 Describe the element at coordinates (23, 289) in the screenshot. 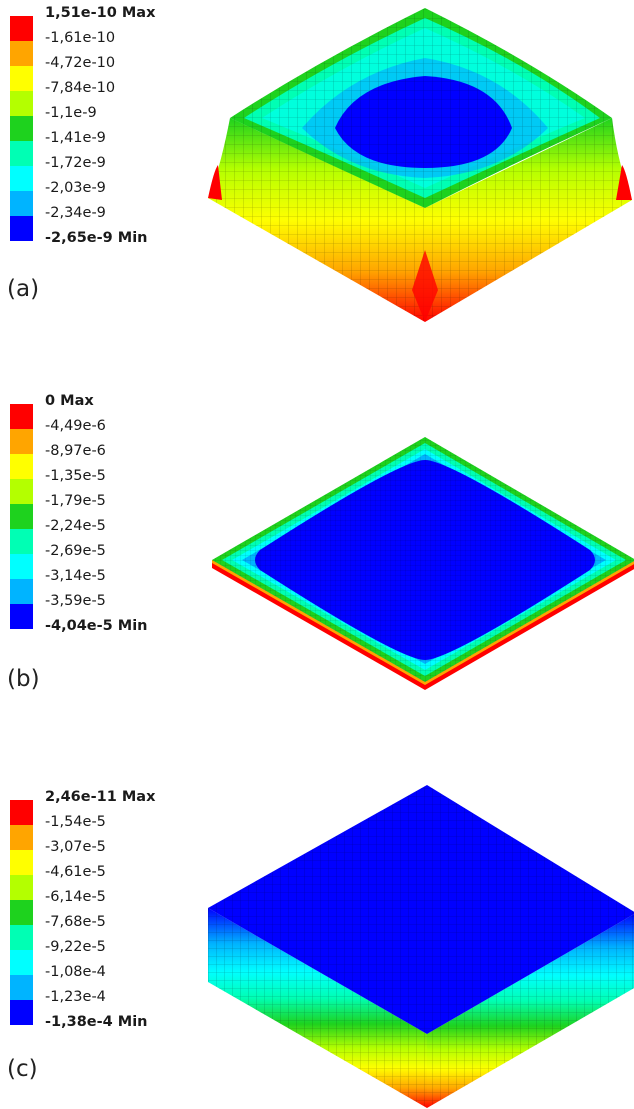

I see `panel-label-a: (a)` at that location.